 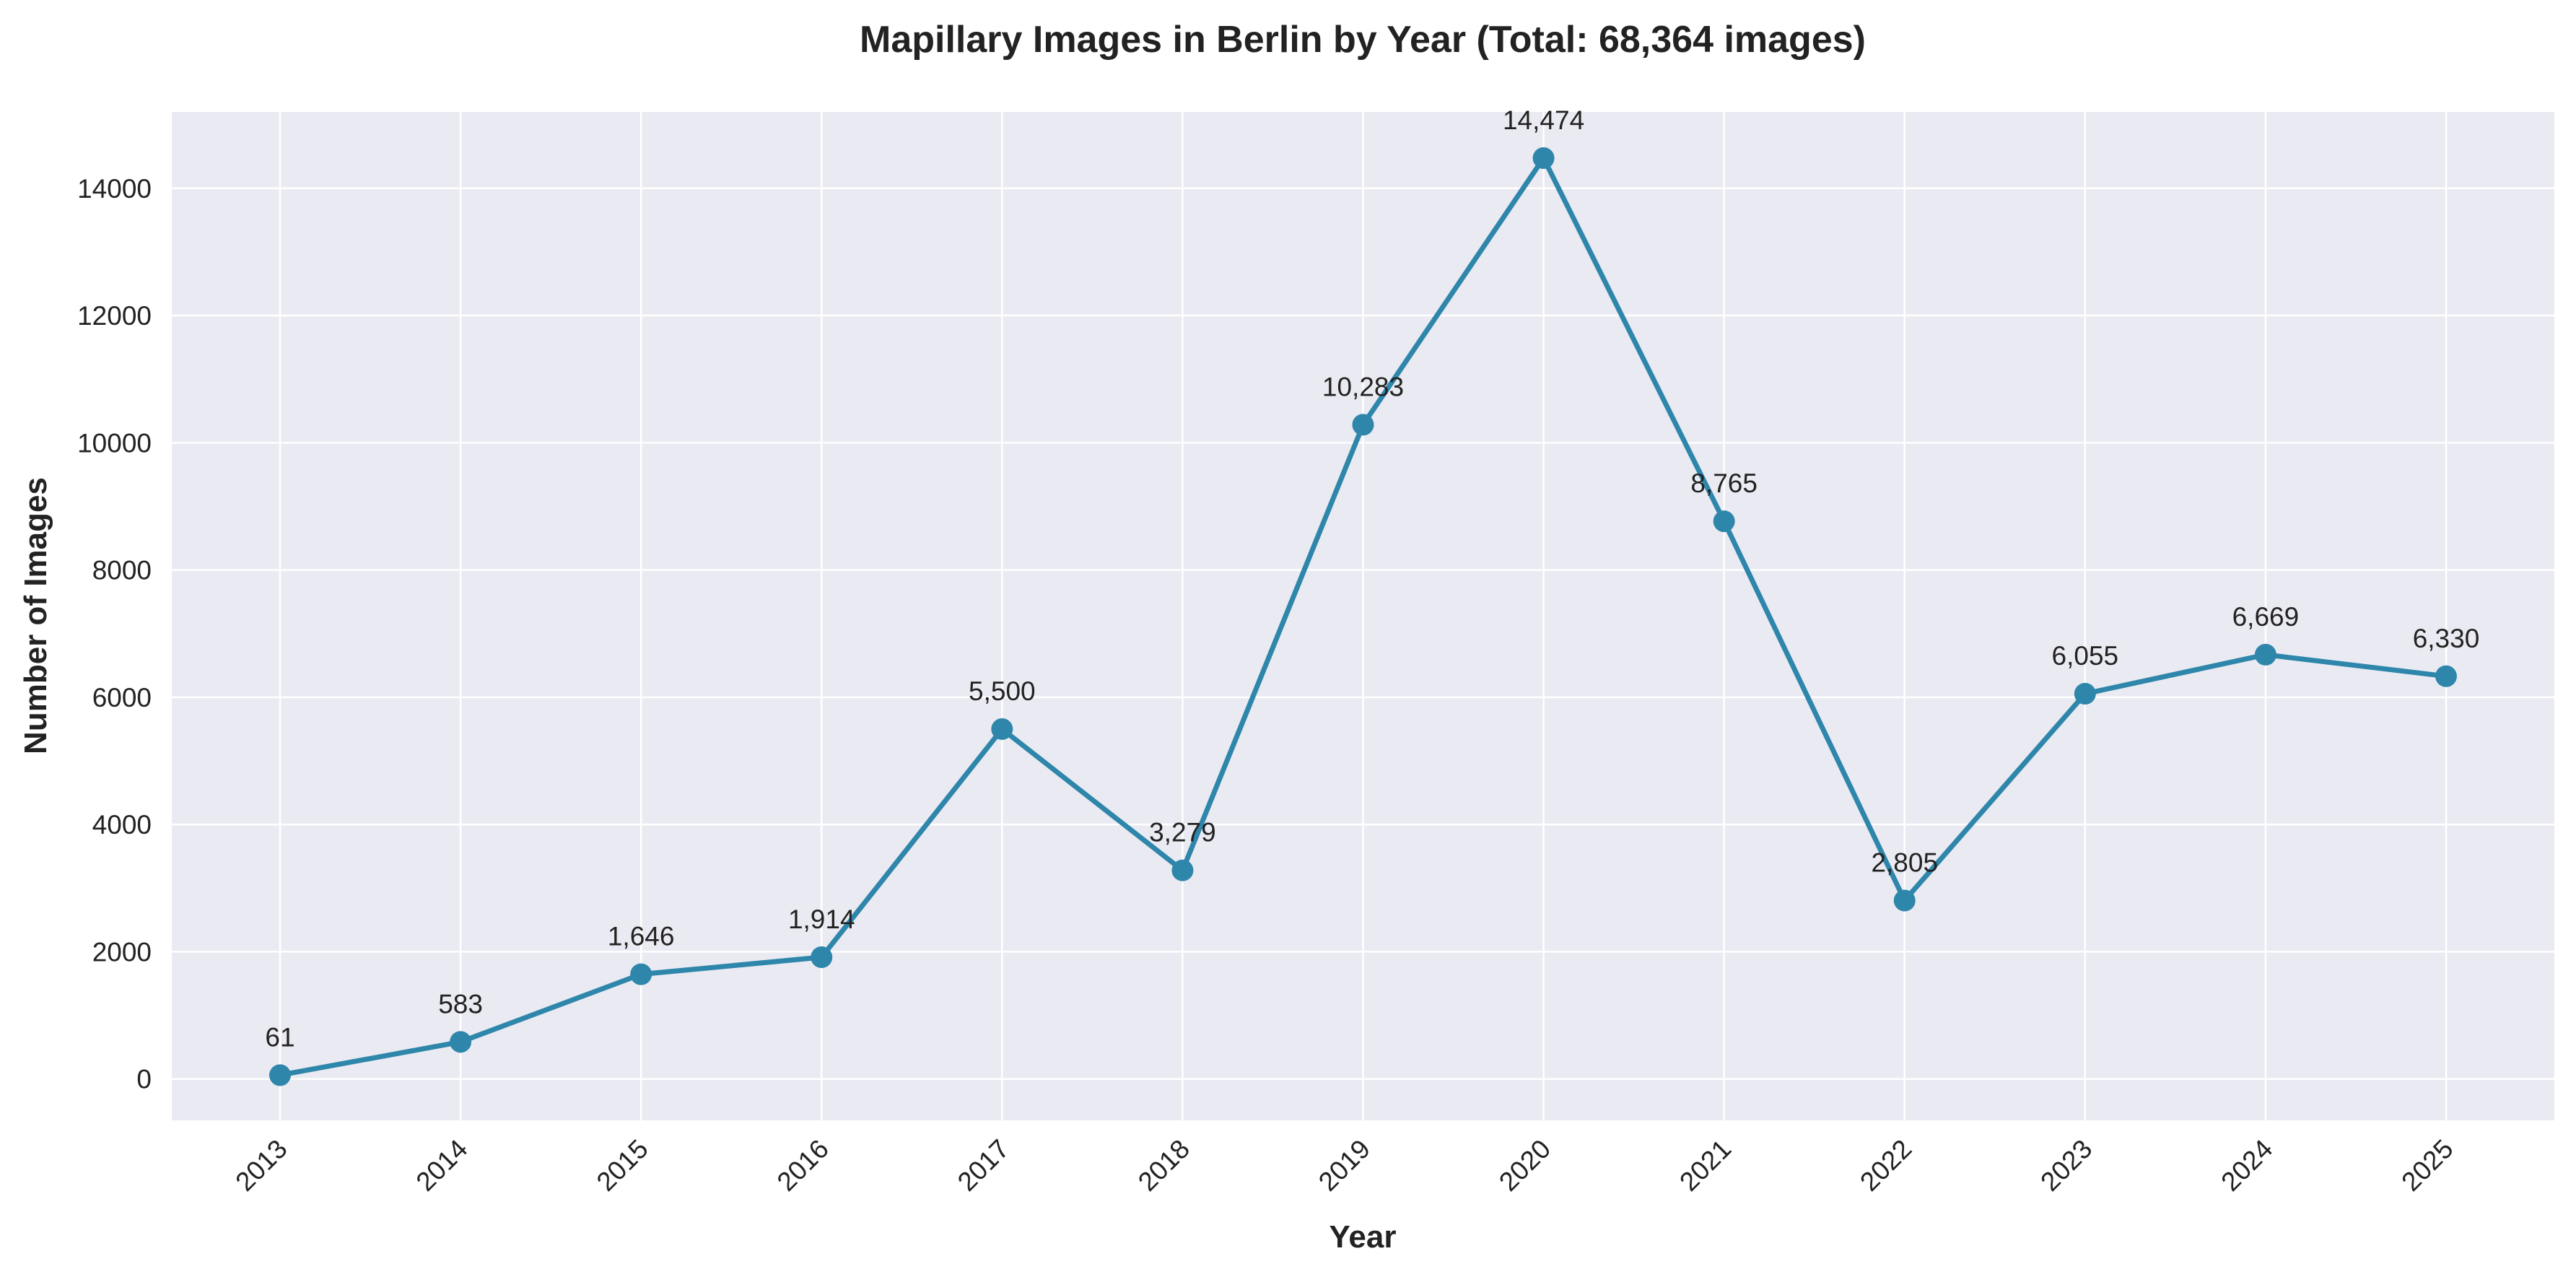 I want to click on y-tick-label: 4000, so click(x=122, y=825).